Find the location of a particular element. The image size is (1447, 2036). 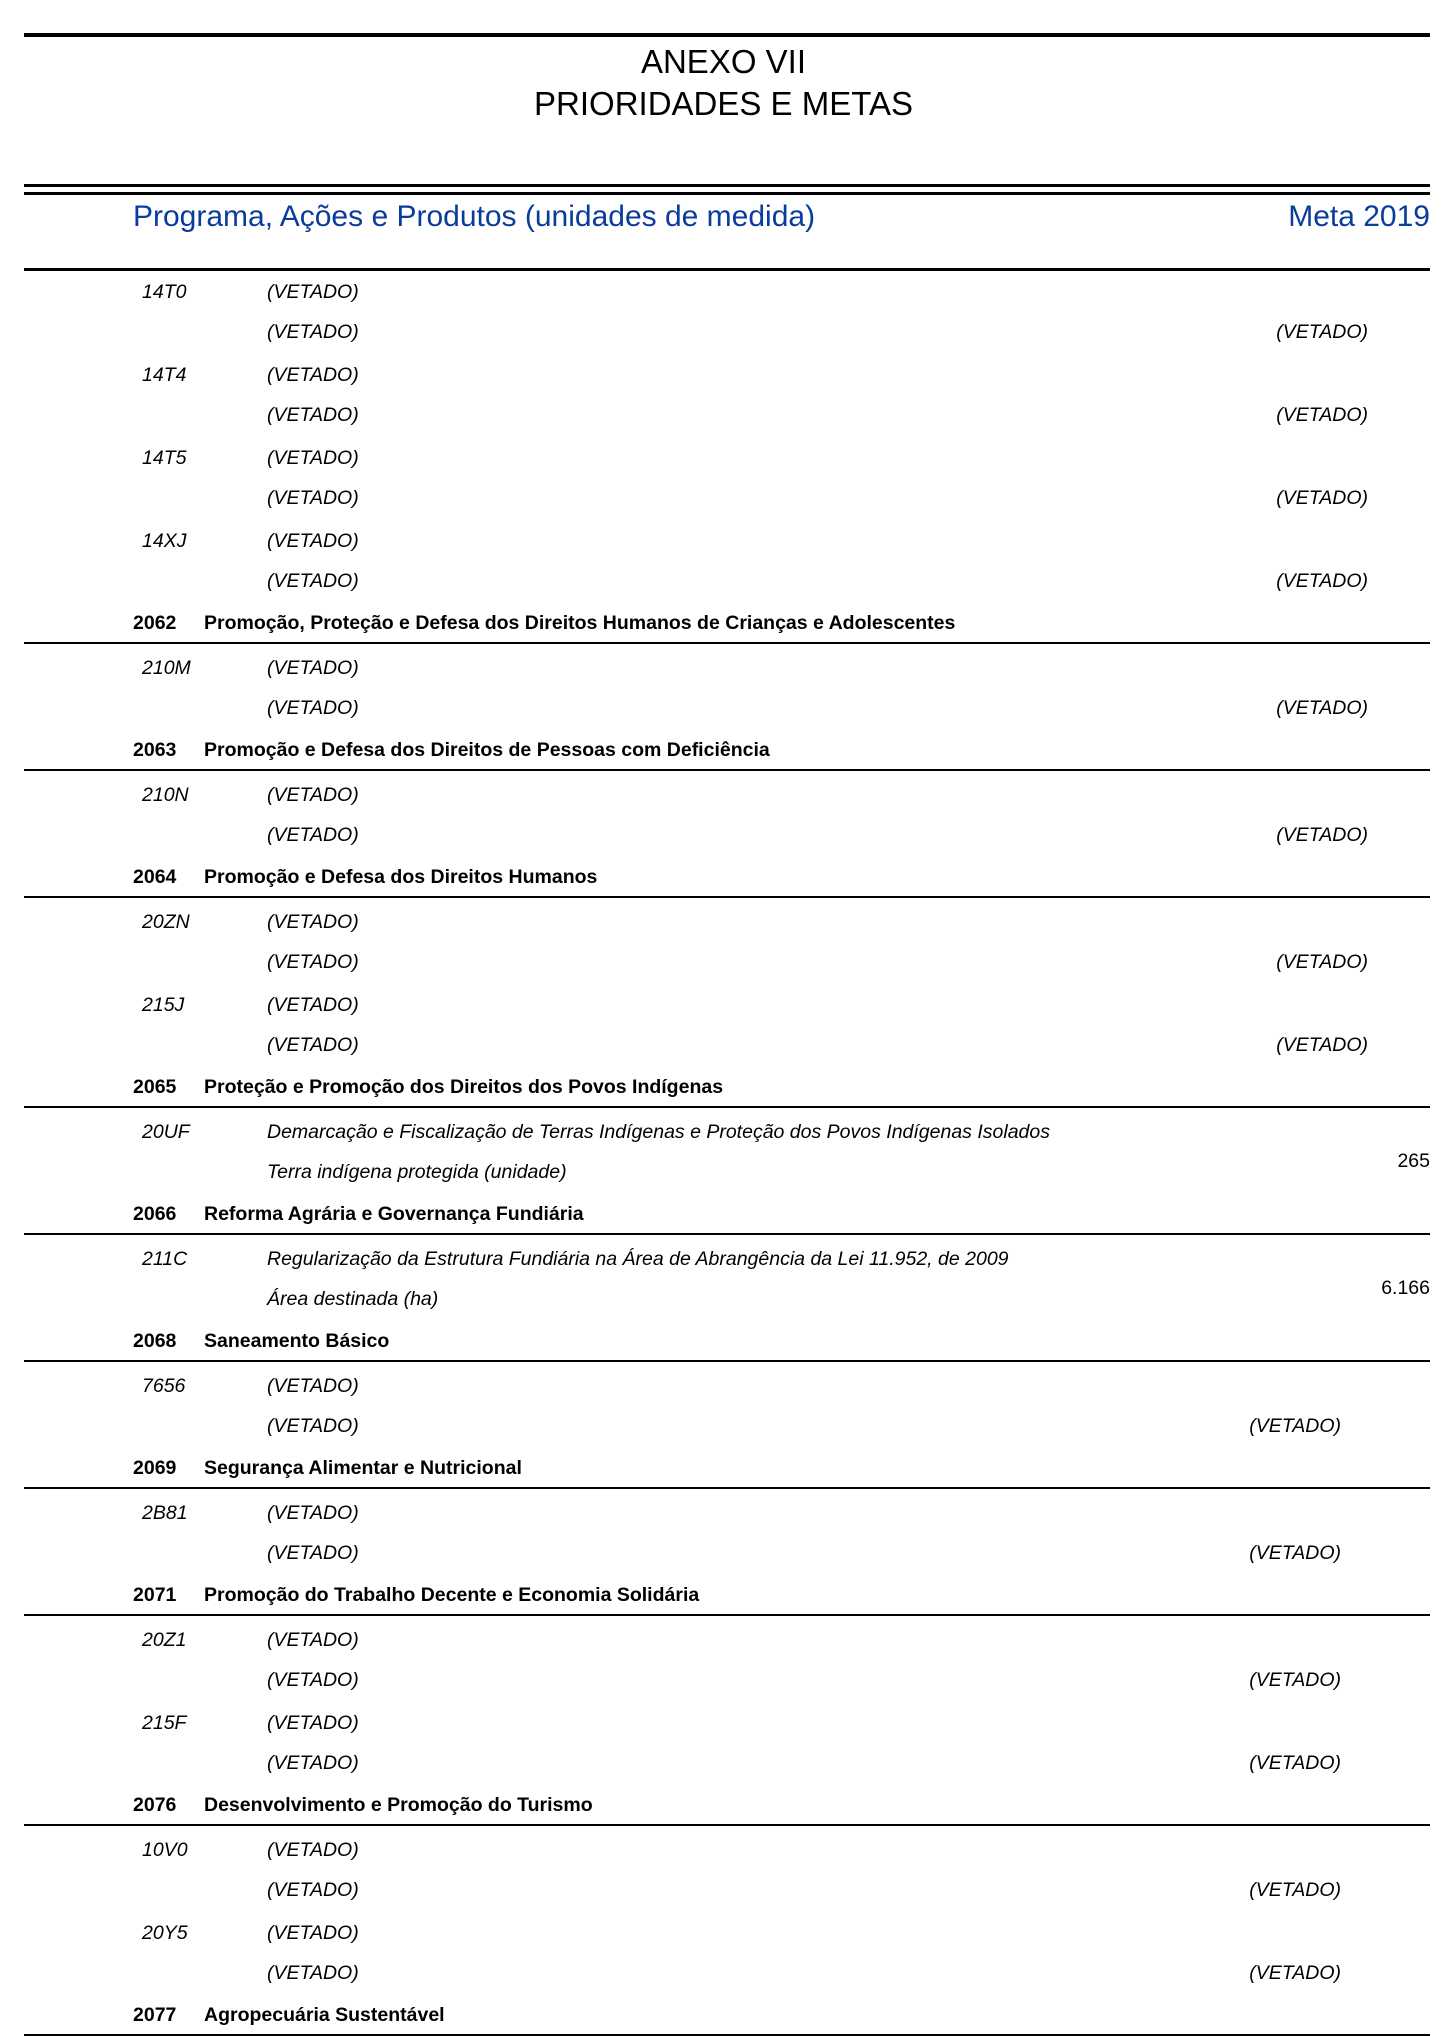

action-code: 2B81 is located at coordinates (165, 1513).